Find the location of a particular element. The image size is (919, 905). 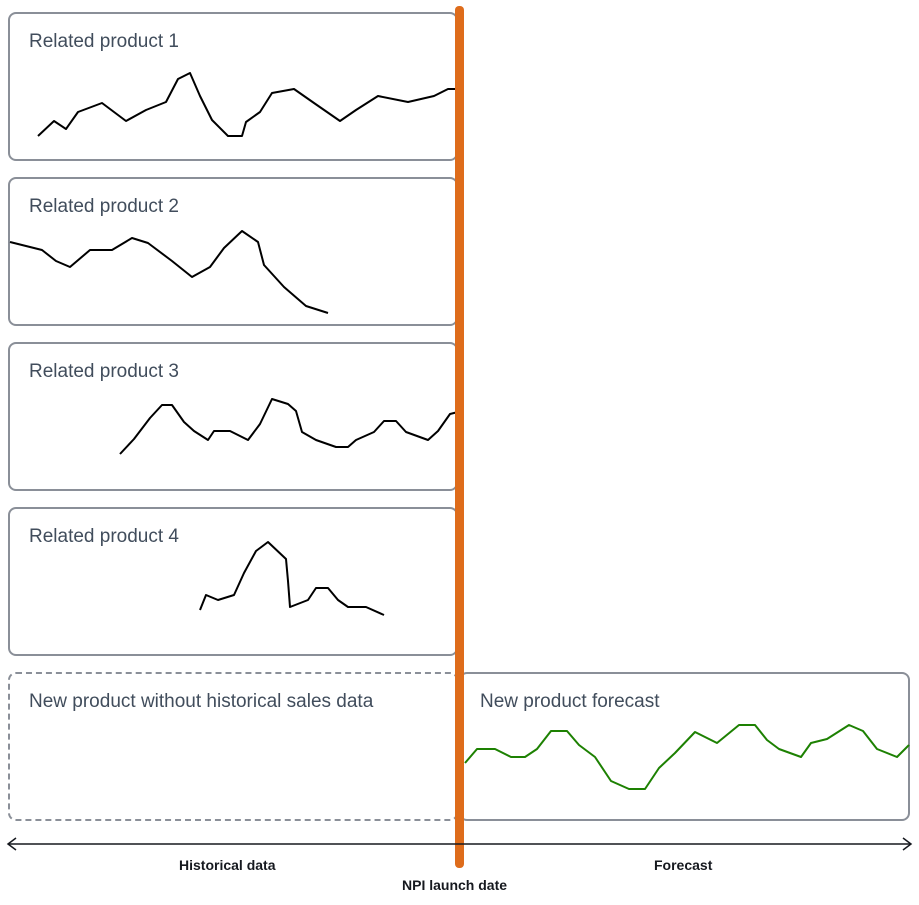

timeline-axis is located at coordinates (459, 844).